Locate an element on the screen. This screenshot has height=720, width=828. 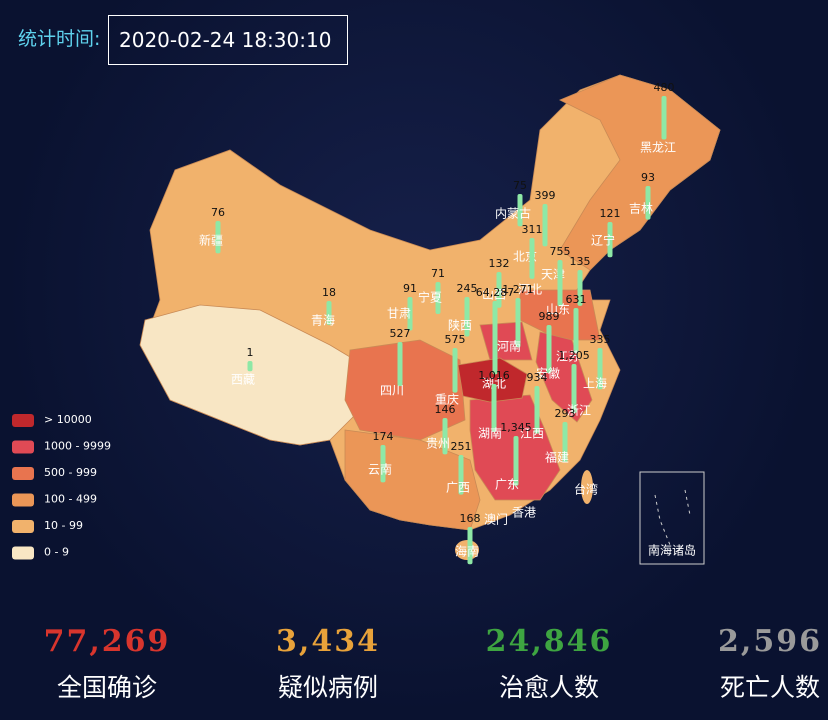
legend-label: > 10000 is located at coordinates (68, 419).